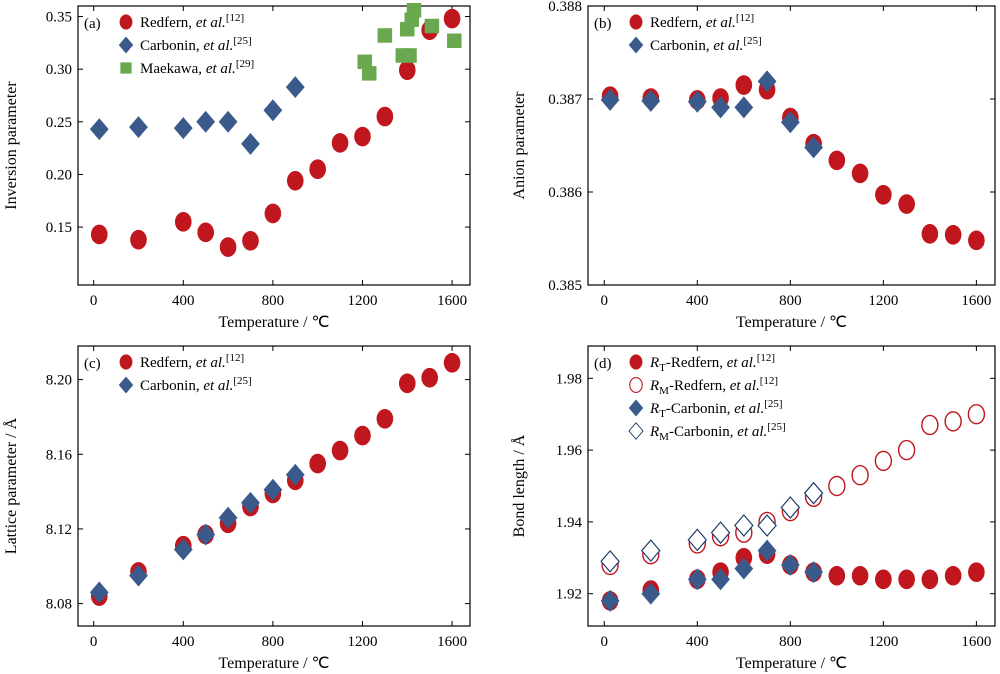 Image resolution: width=1000 pixels, height=674 pixels. Describe the element at coordinates (59, 175) in the screenshot. I see `y-tick-label: 0.20` at that location.